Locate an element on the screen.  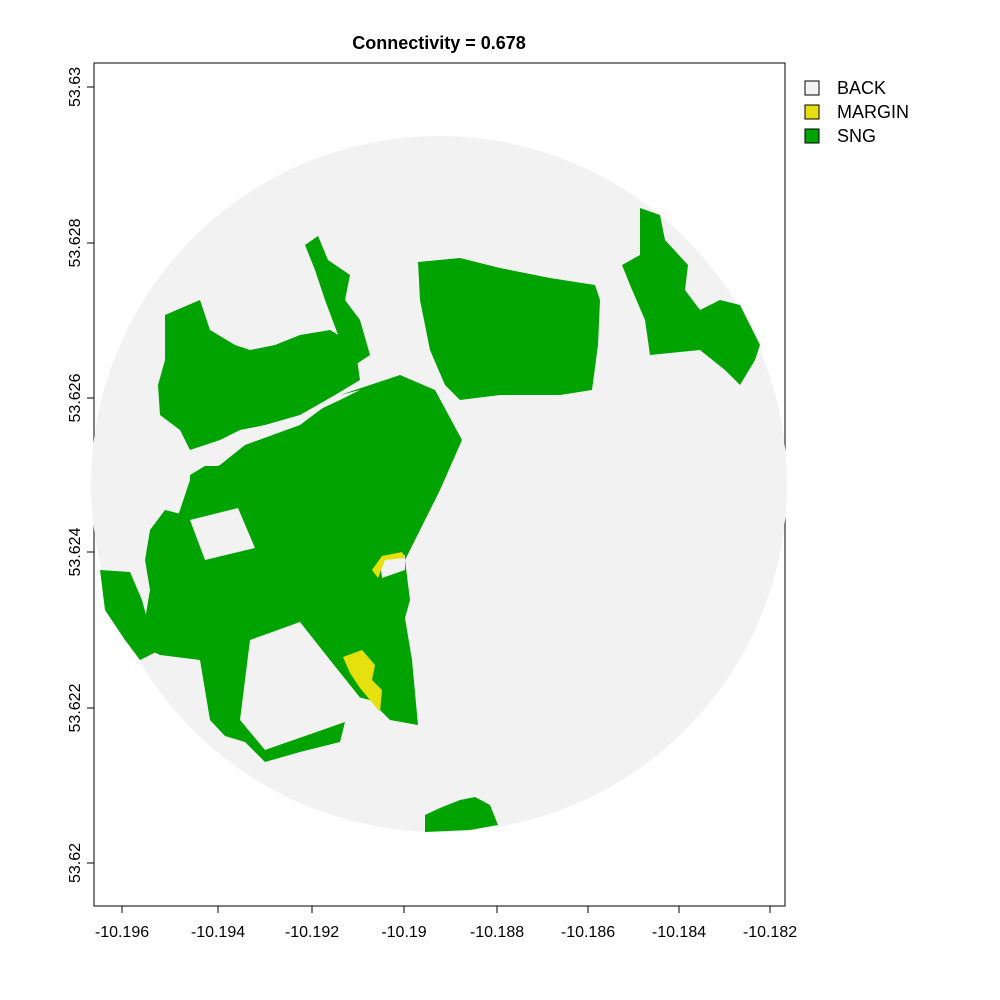
x-tick-2: -10.194 is located at coordinates (218, 923).